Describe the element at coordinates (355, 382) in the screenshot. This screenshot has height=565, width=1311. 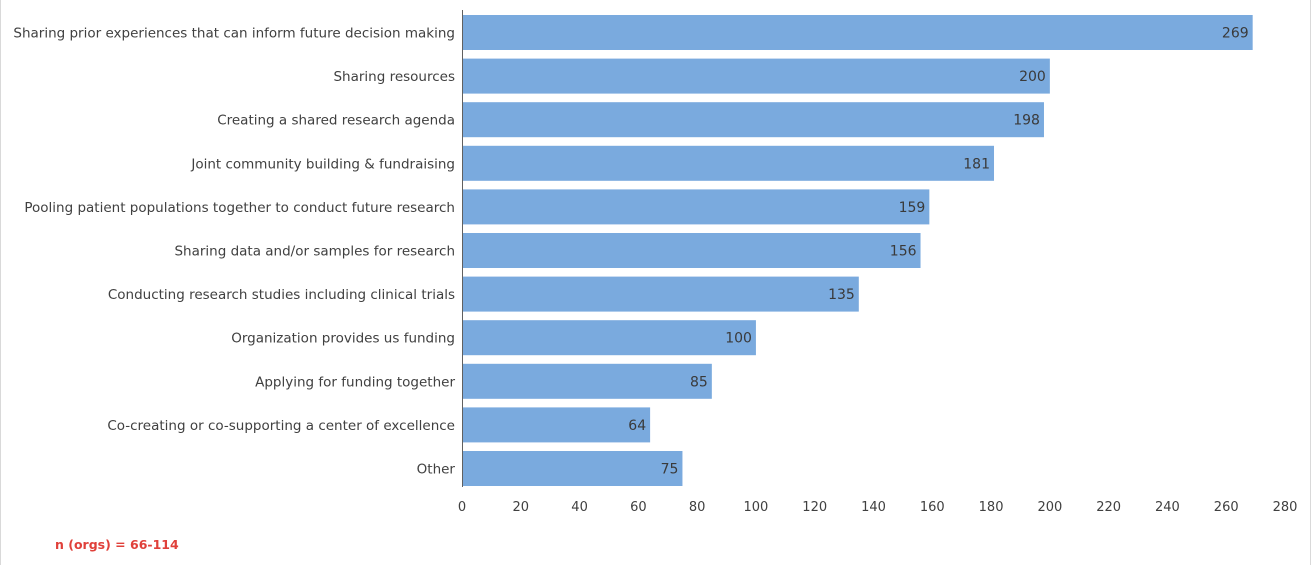
I see `category-label: Applying for funding together` at that location.